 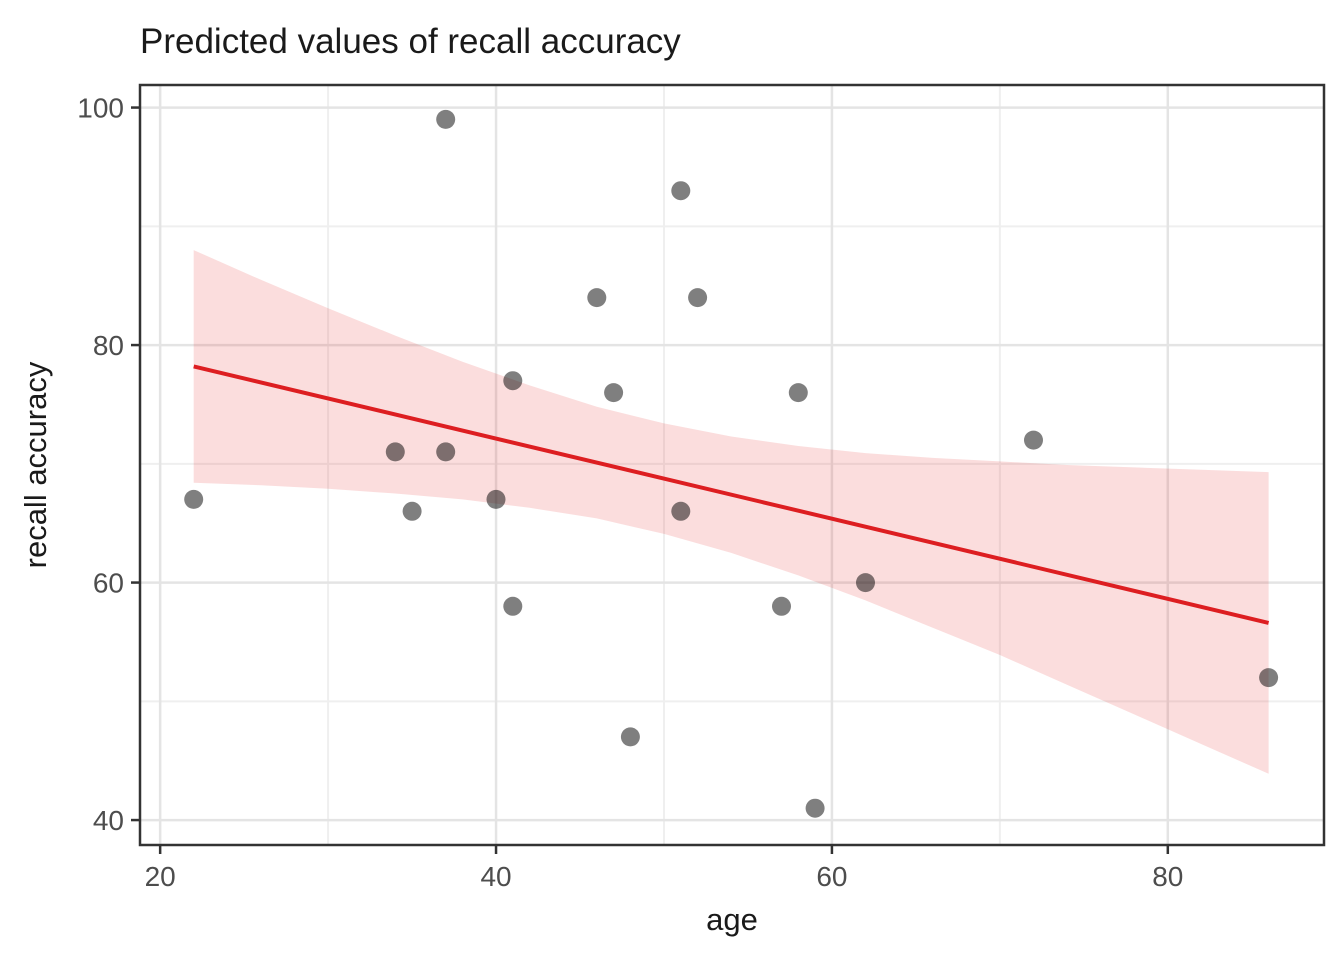 What do you see at coordinates (1167, 876) in the screenshot?
I see `x-tick-label: 80` at bounding box center [1167, 876].